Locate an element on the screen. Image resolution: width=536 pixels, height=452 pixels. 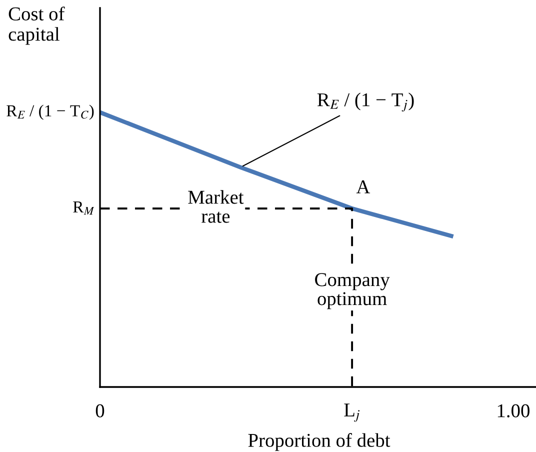
annotation: R$_{E}$ / (1 − T$_{j}$) is located at coordinates (365, 102).